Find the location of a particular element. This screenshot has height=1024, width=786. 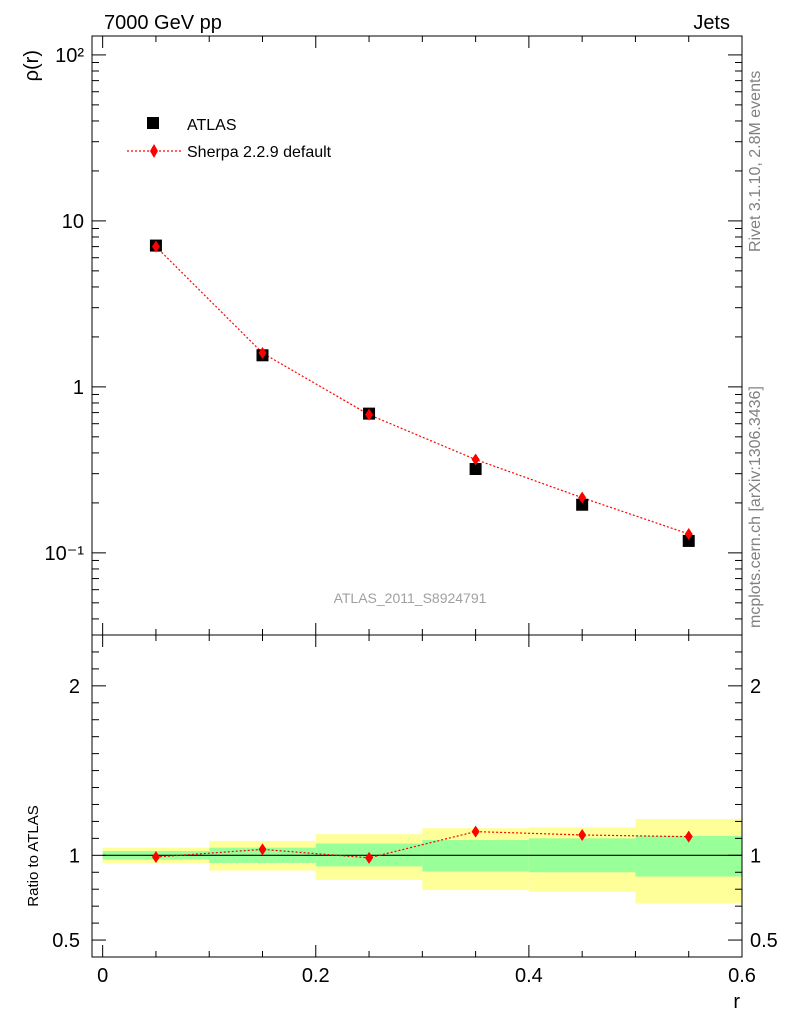

ratio-y-tick-label-right: 0.5 is located at coordinates (764, 941).